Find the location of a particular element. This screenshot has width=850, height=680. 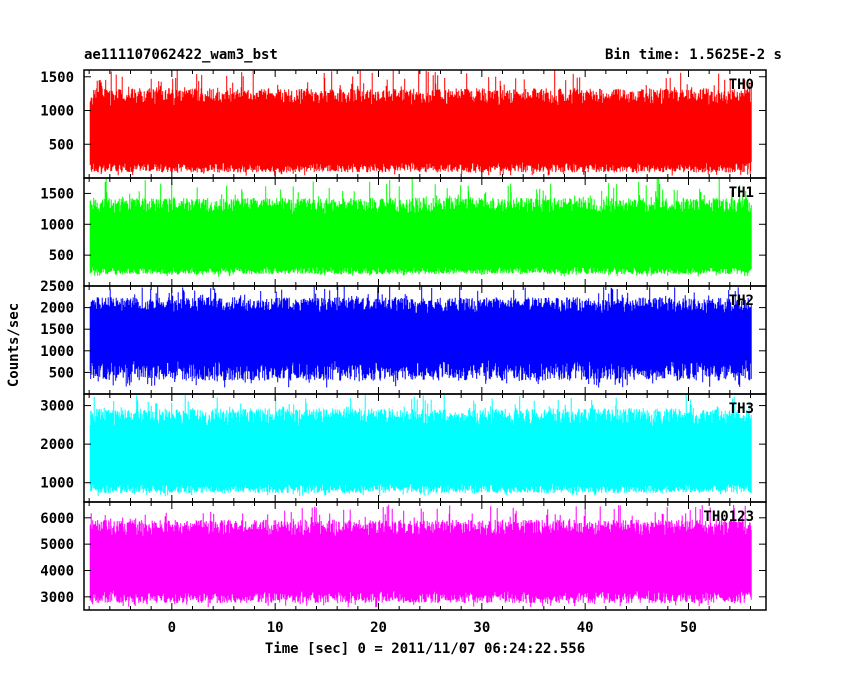

panel-th2: 500 1000 1500 2000 2500 TH2 is located at coordinates (403, 337).